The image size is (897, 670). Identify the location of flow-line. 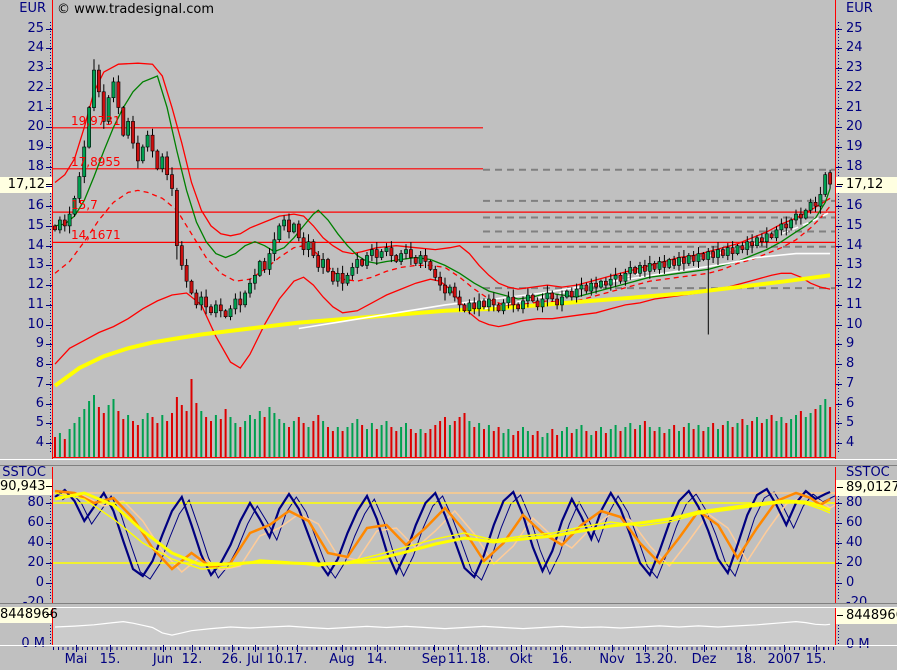
(442, 628).